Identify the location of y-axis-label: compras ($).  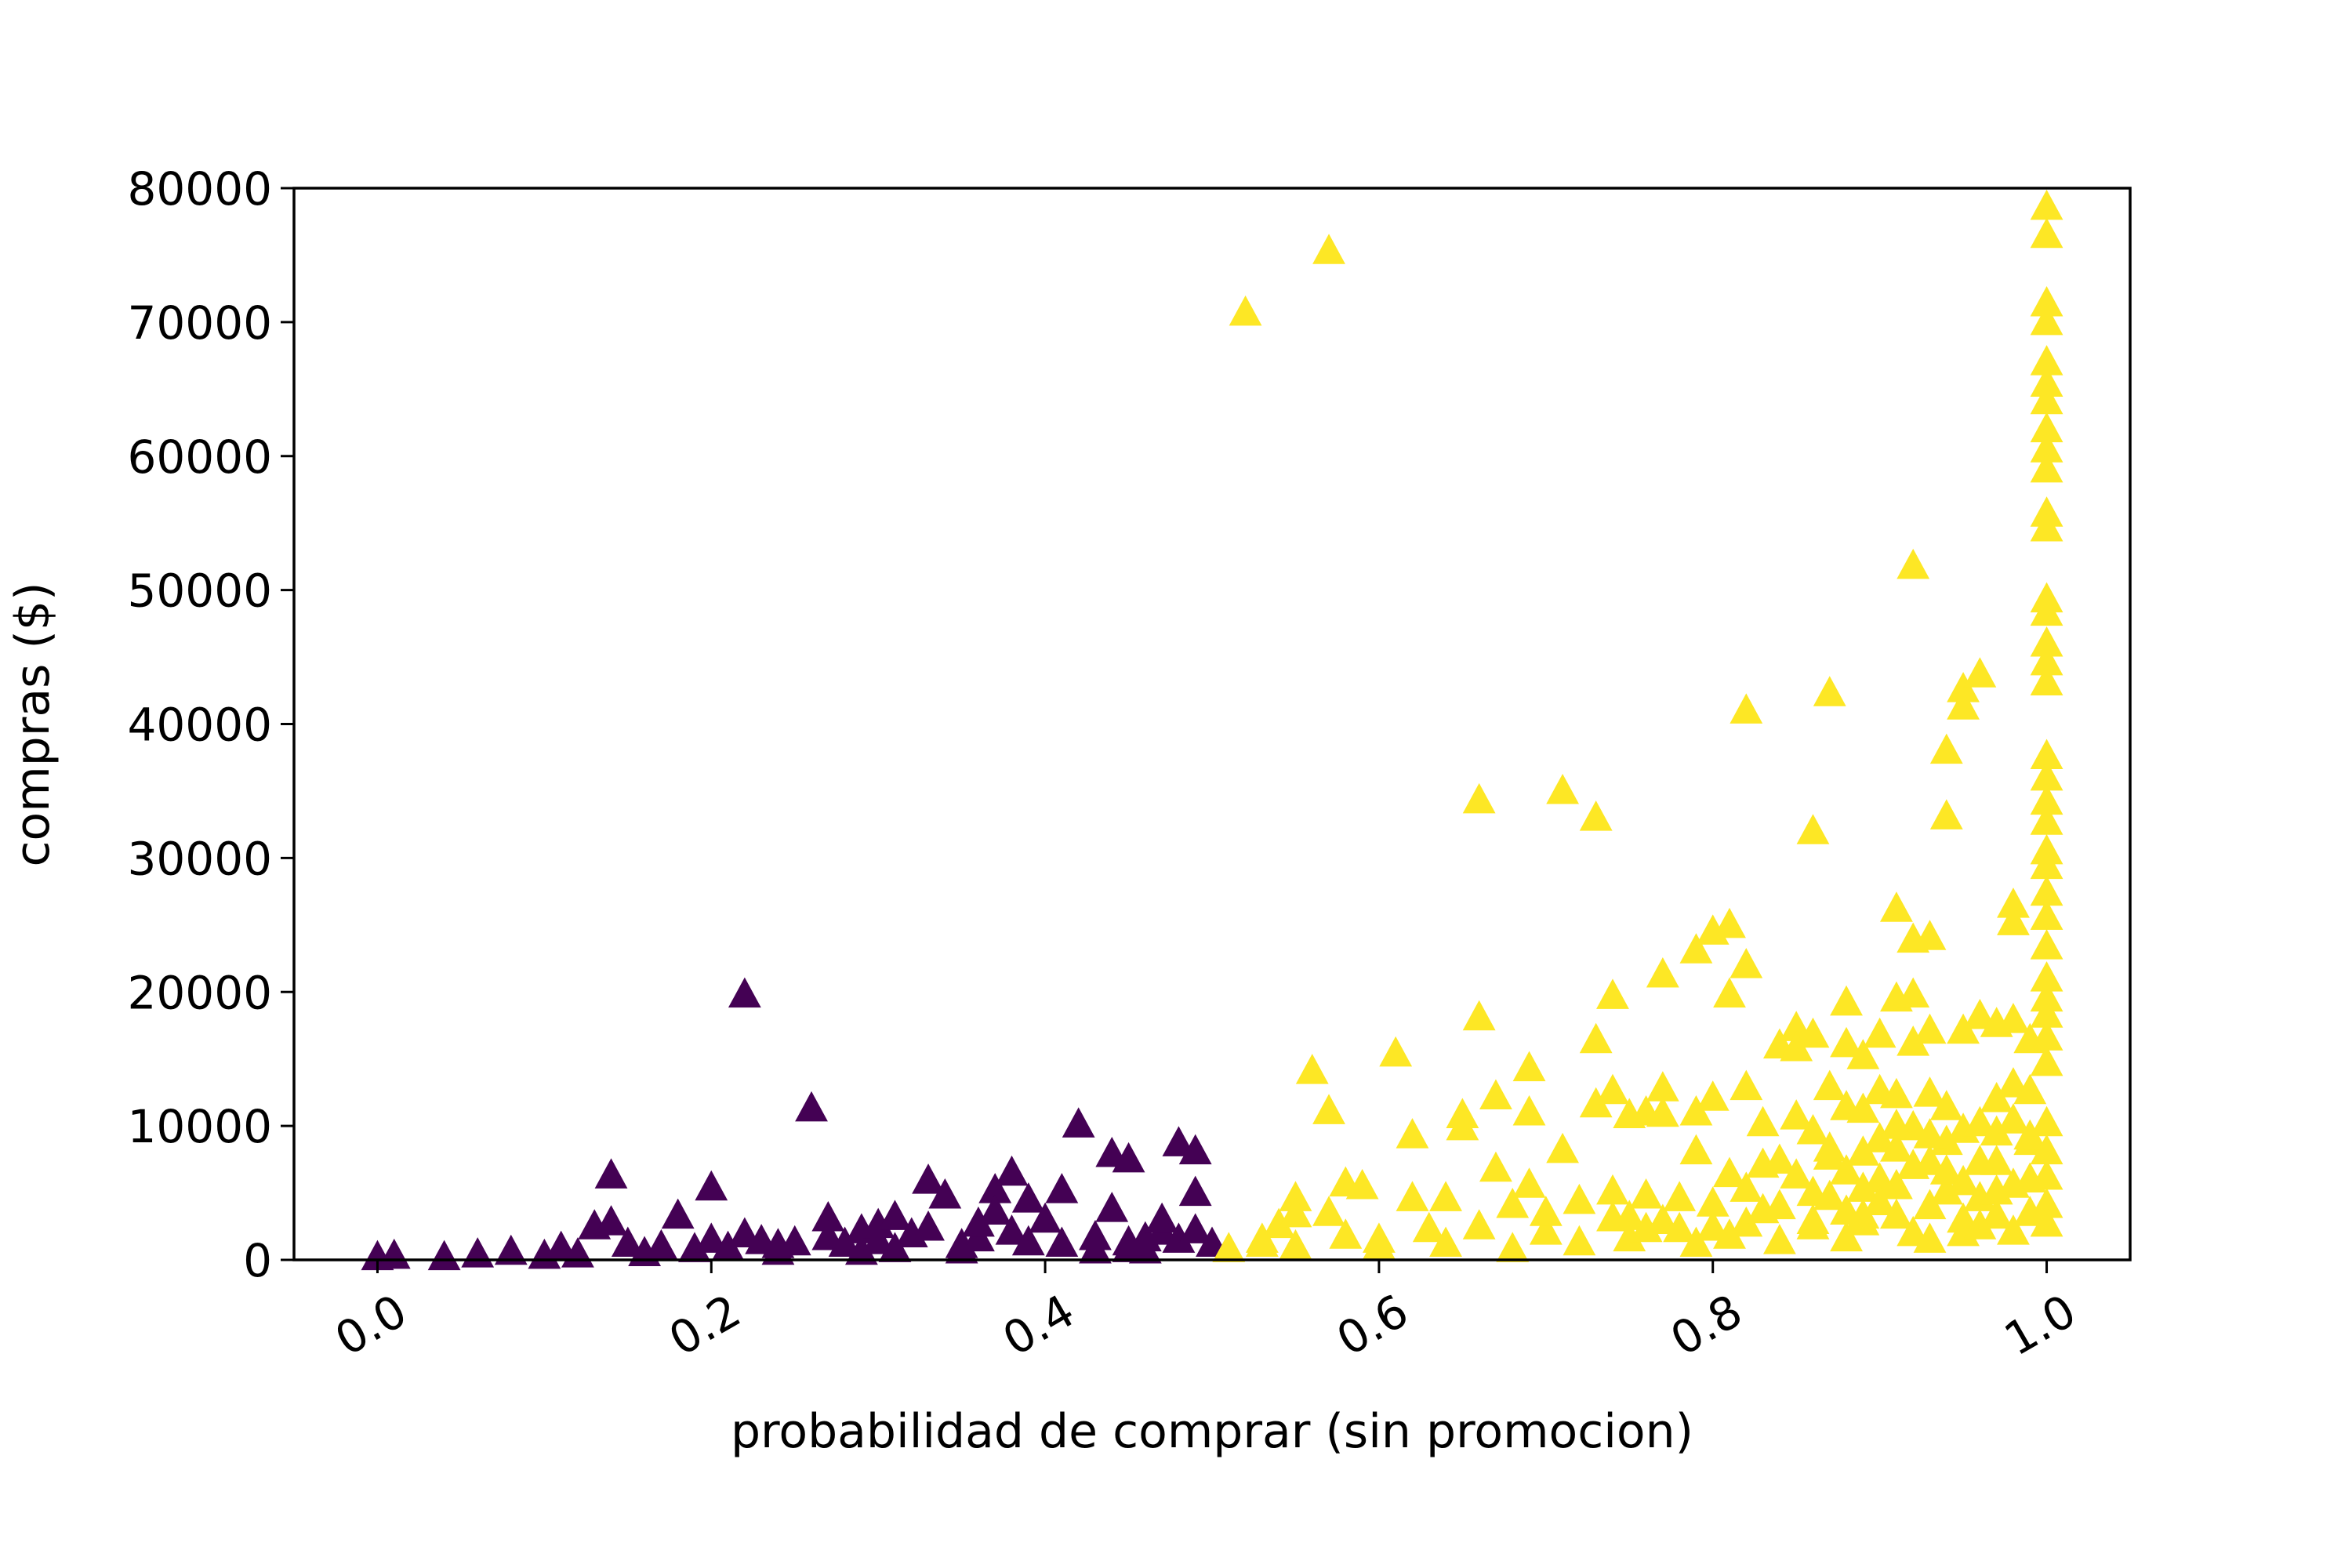
(32, 725).